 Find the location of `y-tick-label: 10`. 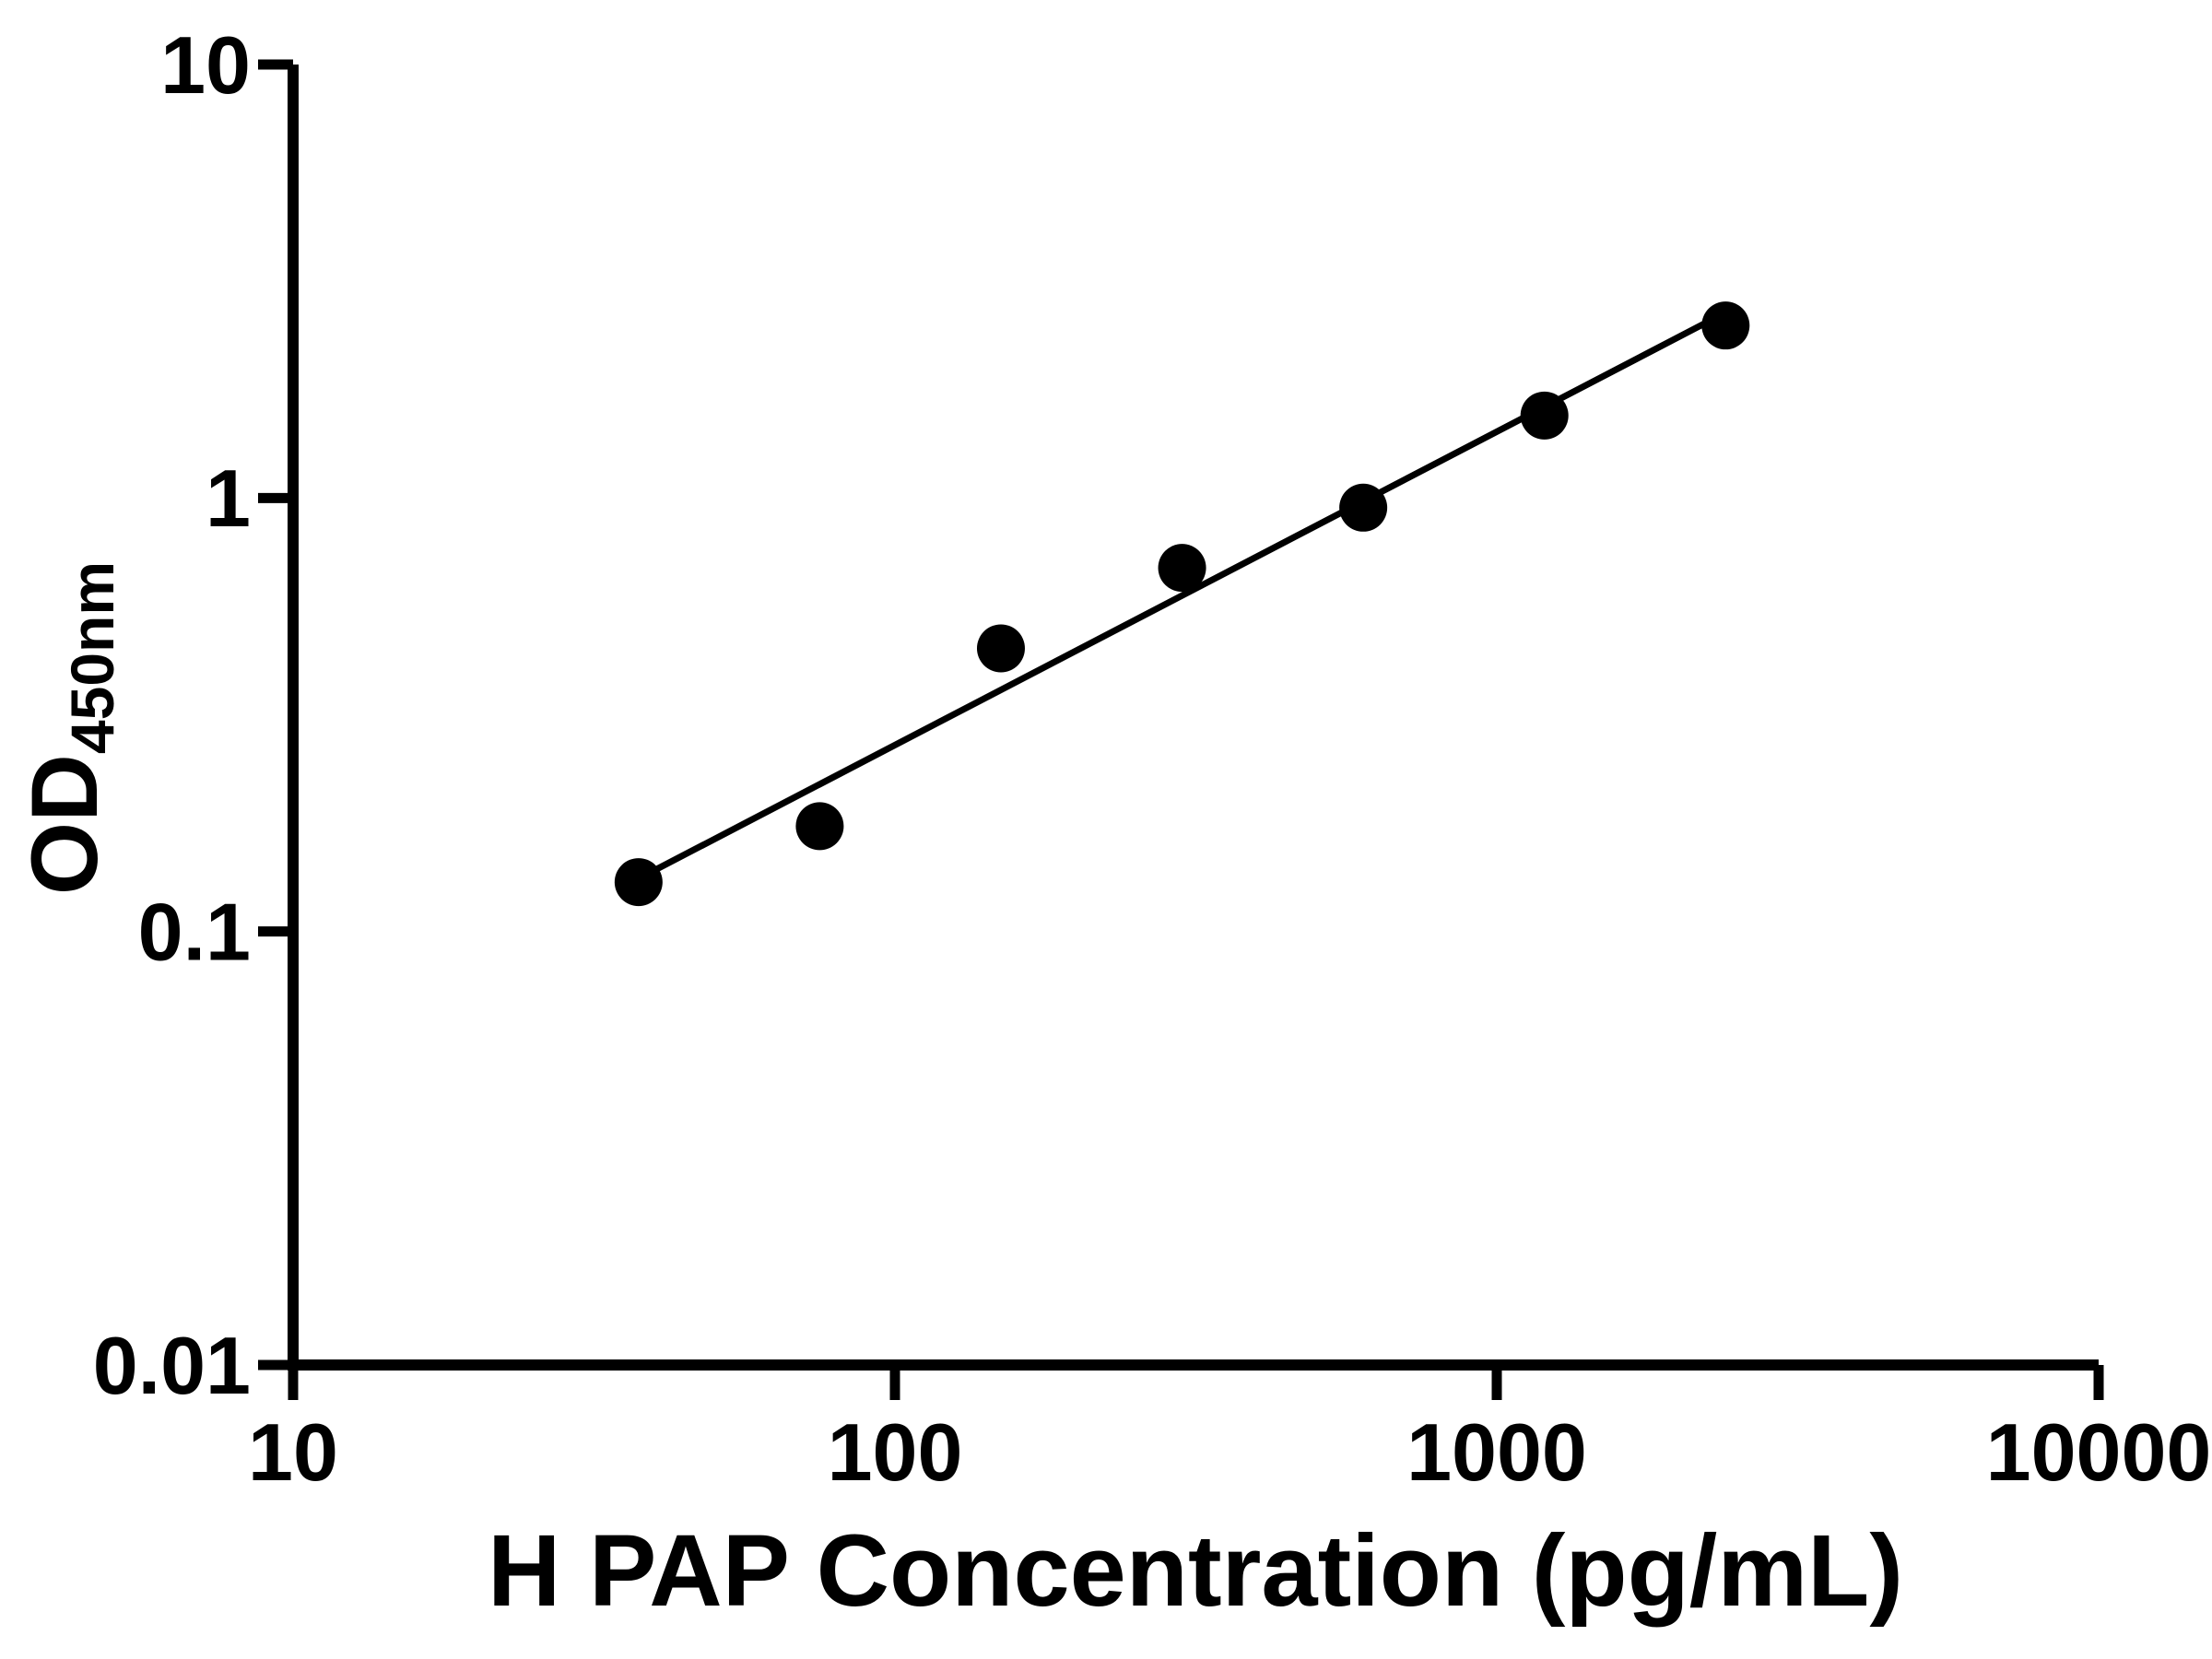

y-tick-label: 10 is located at coordinates (205, 65).